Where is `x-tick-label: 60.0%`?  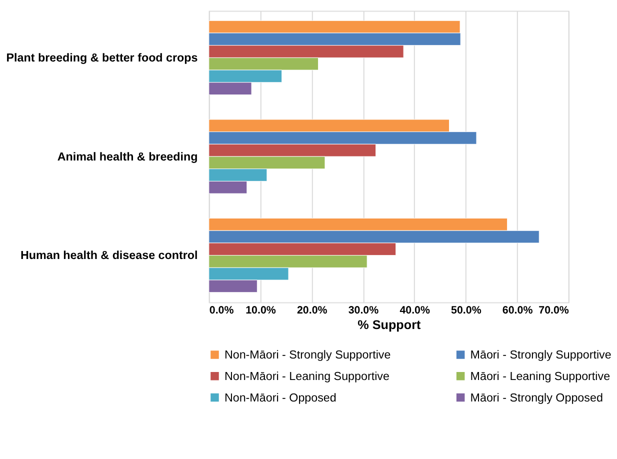 x-tick-label: 60.0% is located at coordinates (518, 310).